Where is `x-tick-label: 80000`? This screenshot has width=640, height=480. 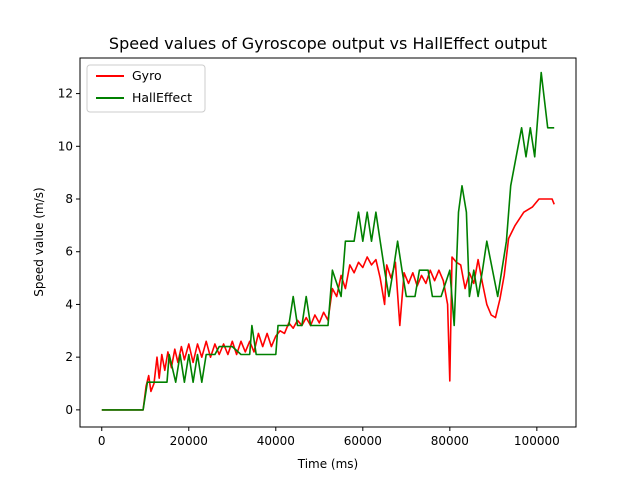
x-tick-label: 80000 is located at coordinates (450, 441).